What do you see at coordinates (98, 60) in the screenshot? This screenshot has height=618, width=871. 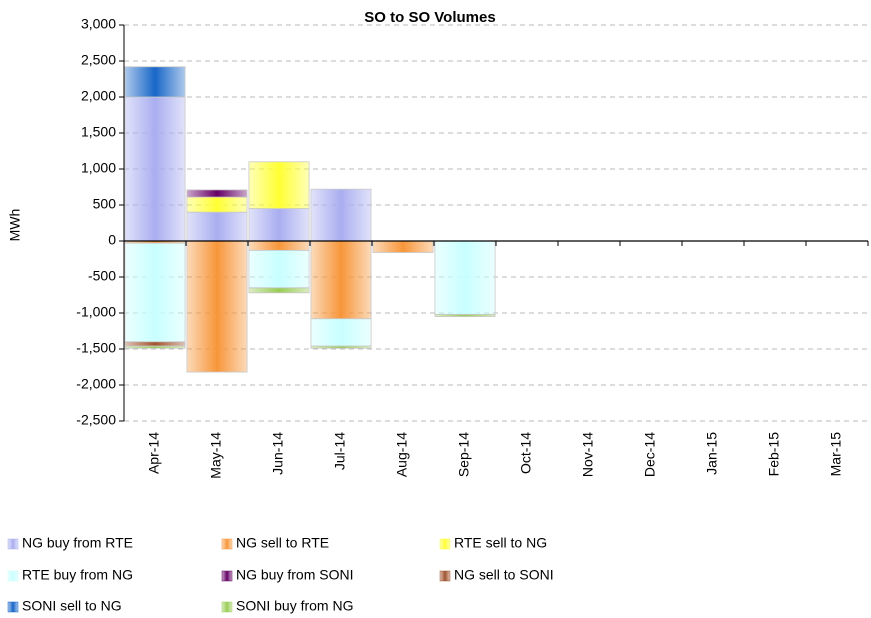 I see `y-tick-label: 2,500` at bounding box center [98, 60].